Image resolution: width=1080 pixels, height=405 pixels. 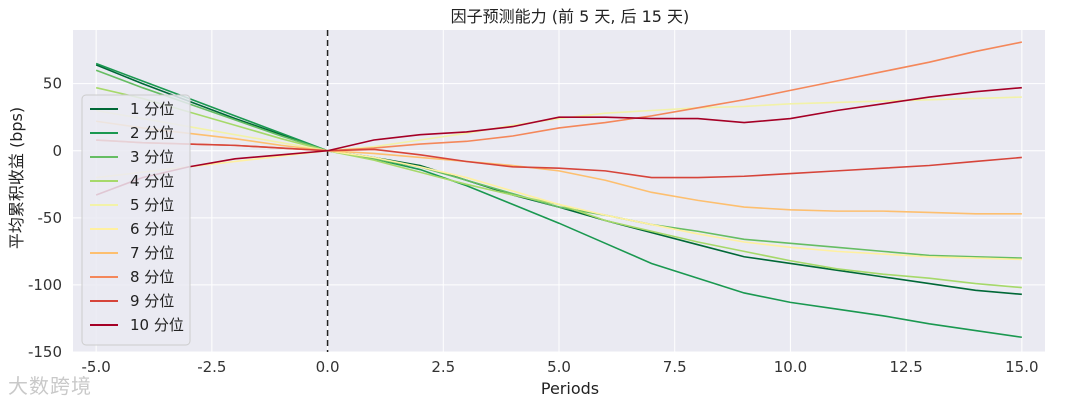 What do you see at coordinates (152, 205) in the screenshot?
I see `legend-entry: 5 分位` at bounding box center [152, 205].